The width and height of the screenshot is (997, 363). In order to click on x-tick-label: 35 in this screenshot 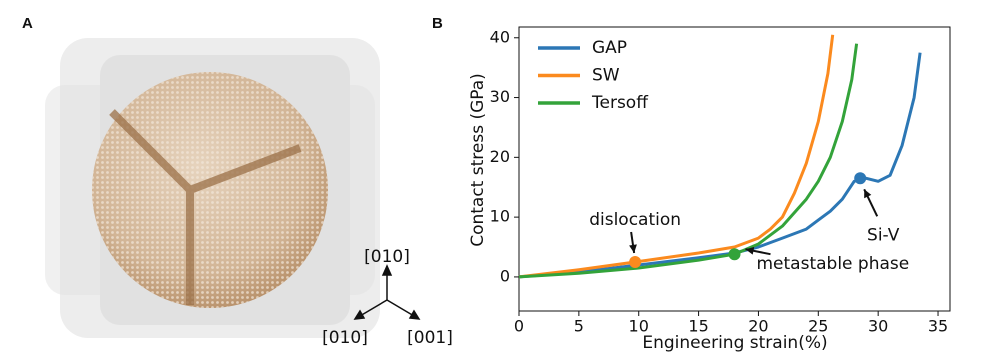, I will do `click(938, 326)`.